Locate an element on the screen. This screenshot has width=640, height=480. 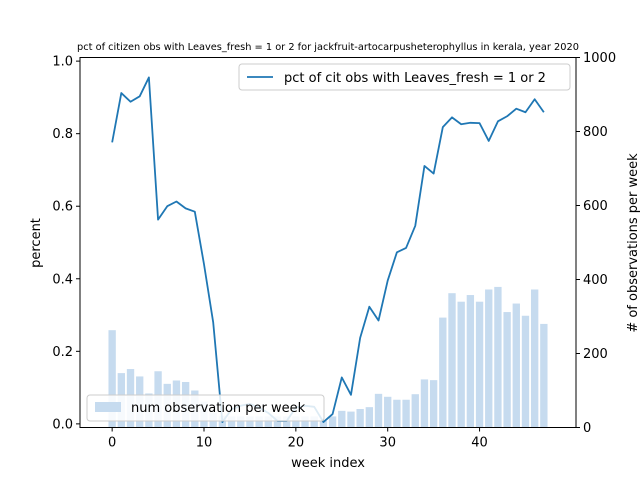
legend-bar-swatch is located at coordinates (108, 407).